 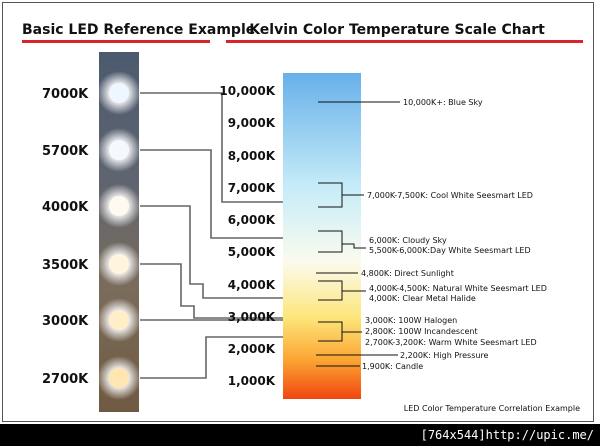 I want to click on connector-4000k, so click(x=211, y=252).